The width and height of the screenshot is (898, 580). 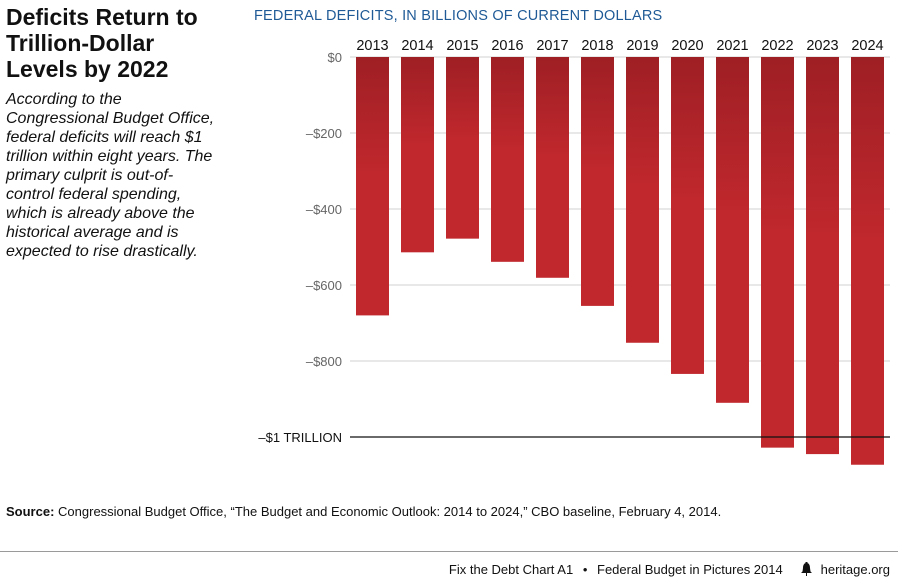 I want to click on bar-2020, so click(x=687, y=215).